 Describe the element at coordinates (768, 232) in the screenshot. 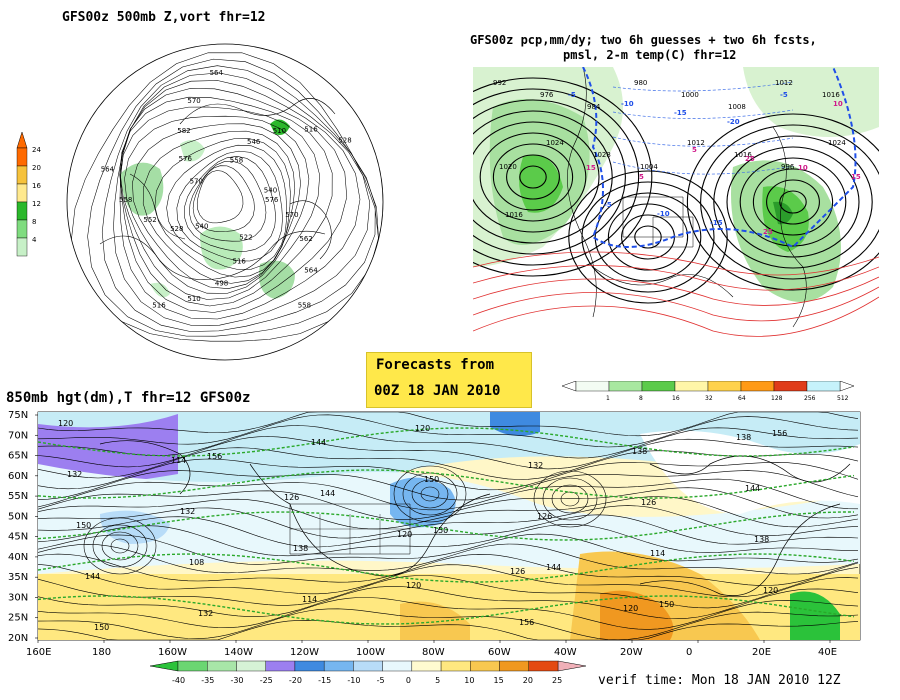

I see `temperature-label: 25` at that location.